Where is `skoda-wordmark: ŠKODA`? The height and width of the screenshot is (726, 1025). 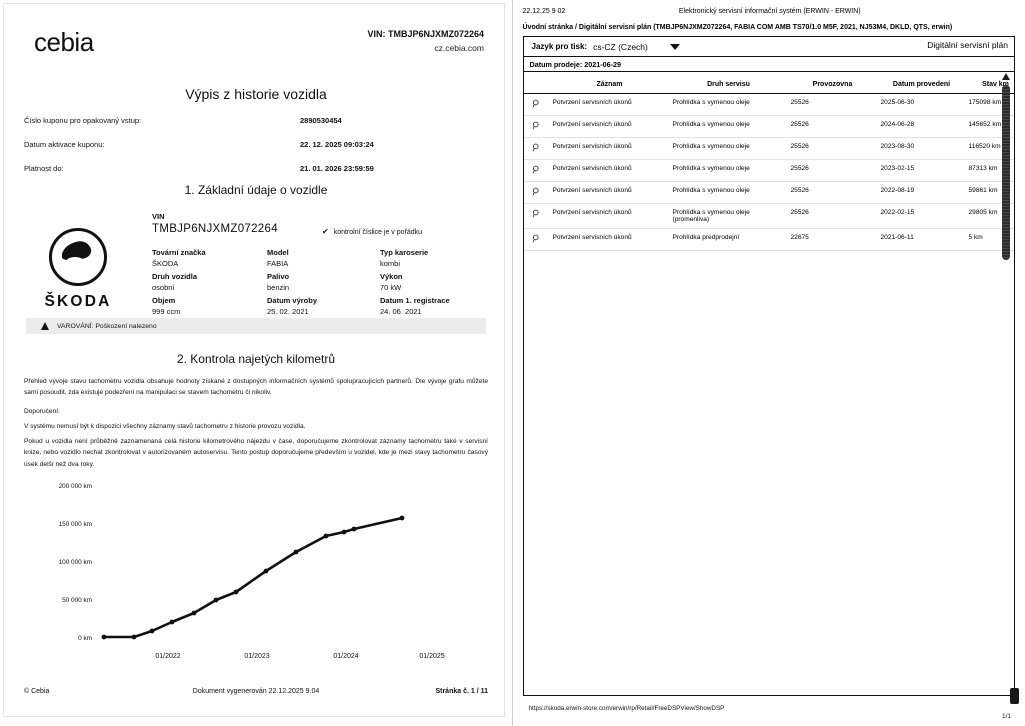
skoda-wordmark: ŠKODA is located at coordinates (78, 301).